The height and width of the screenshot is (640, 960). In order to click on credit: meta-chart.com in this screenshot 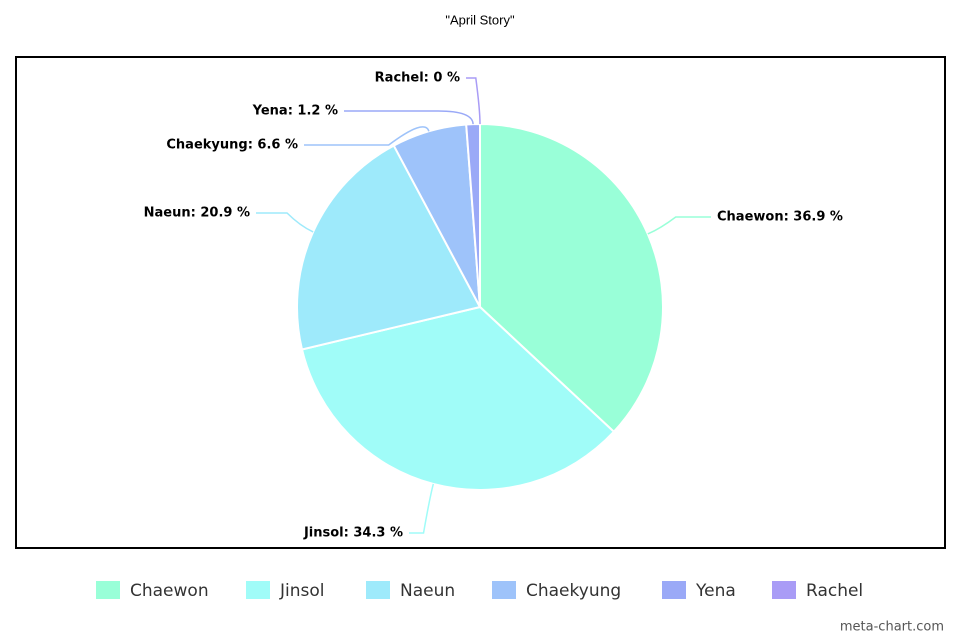, I will do `click(892, 627)`.